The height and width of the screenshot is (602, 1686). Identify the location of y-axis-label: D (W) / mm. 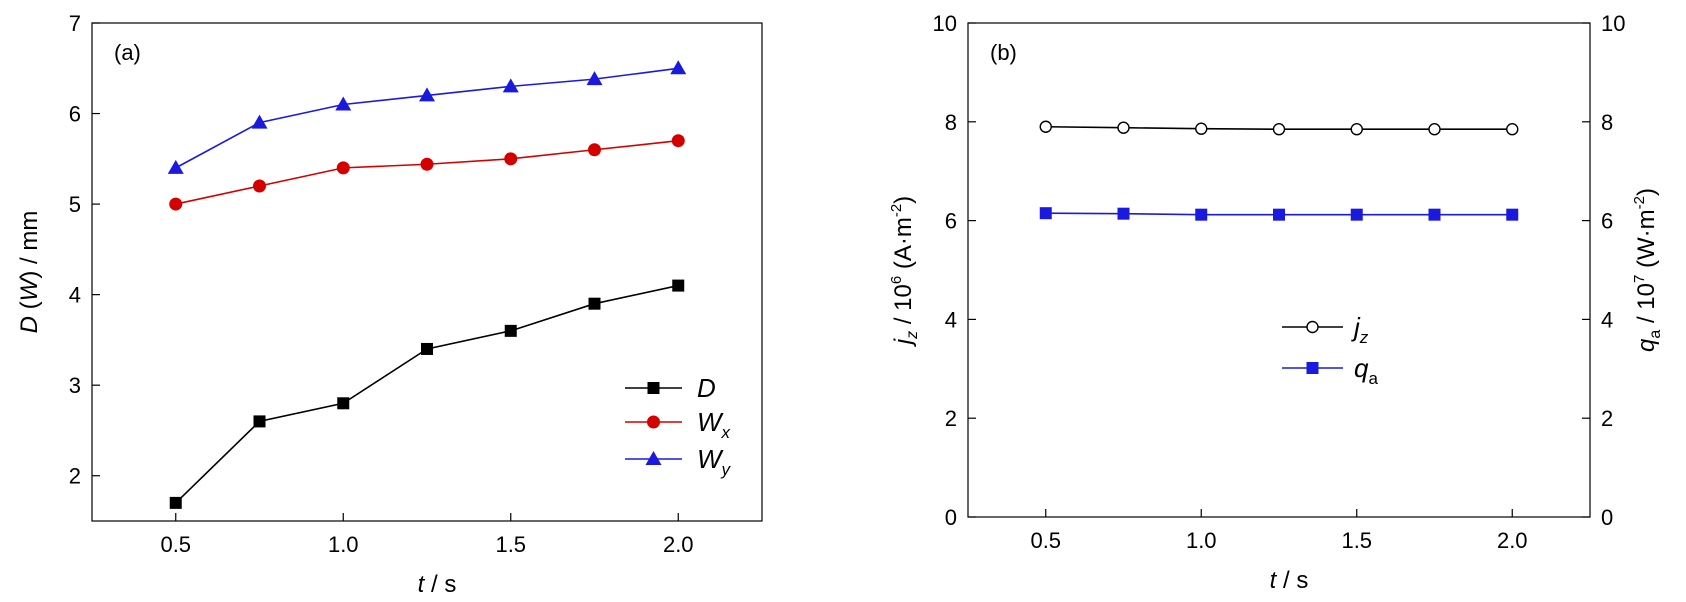
(29, 272).